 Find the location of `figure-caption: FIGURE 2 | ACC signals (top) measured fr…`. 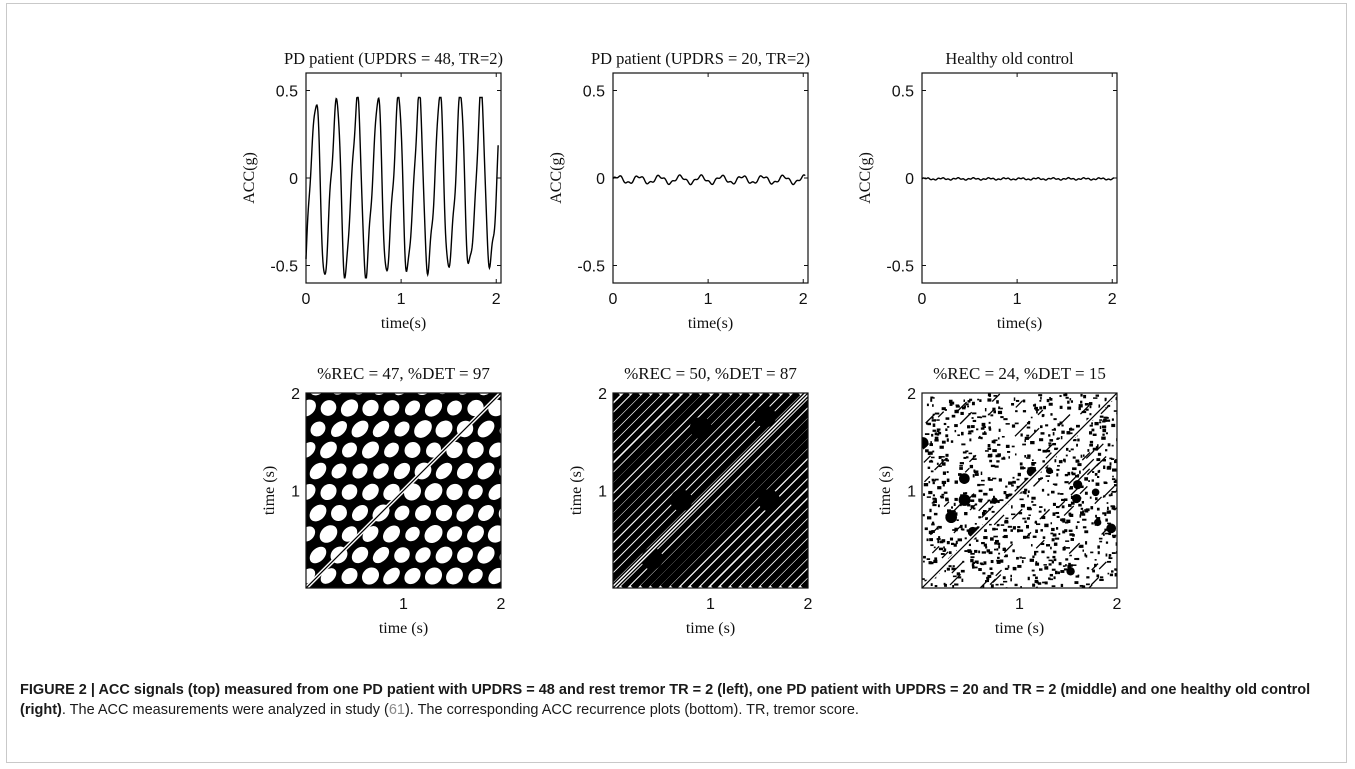

figure-caption: FIGURE 2 | ACC signals (top) measured fr… is located at coordinates (670, 700).